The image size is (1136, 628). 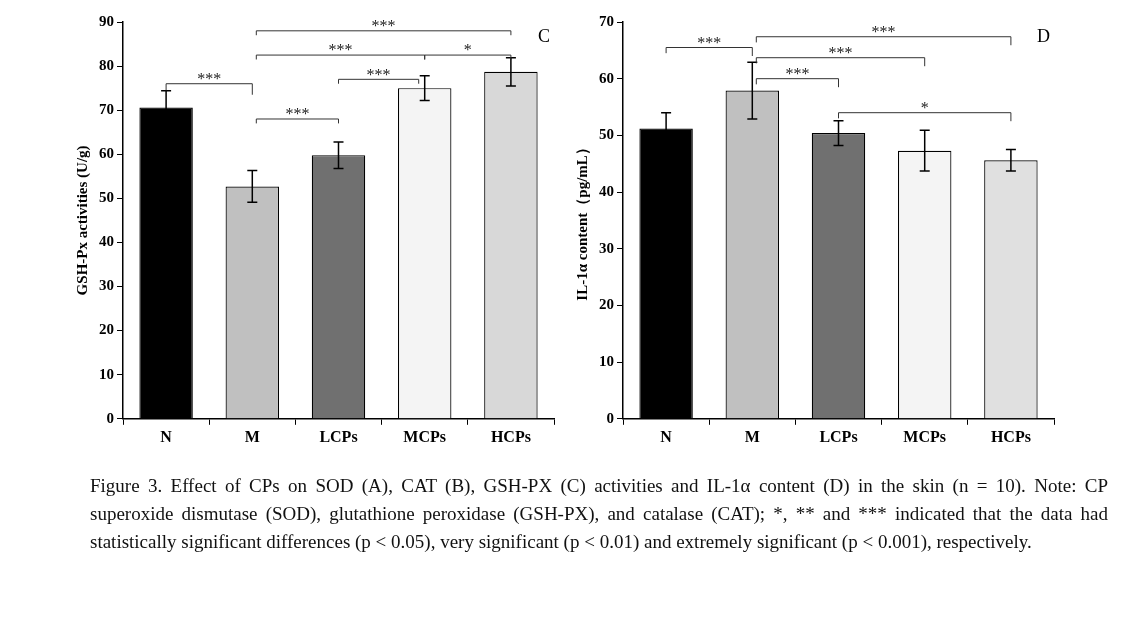 I want to click on y-tick-label: 80, so click(x=106, y=64).